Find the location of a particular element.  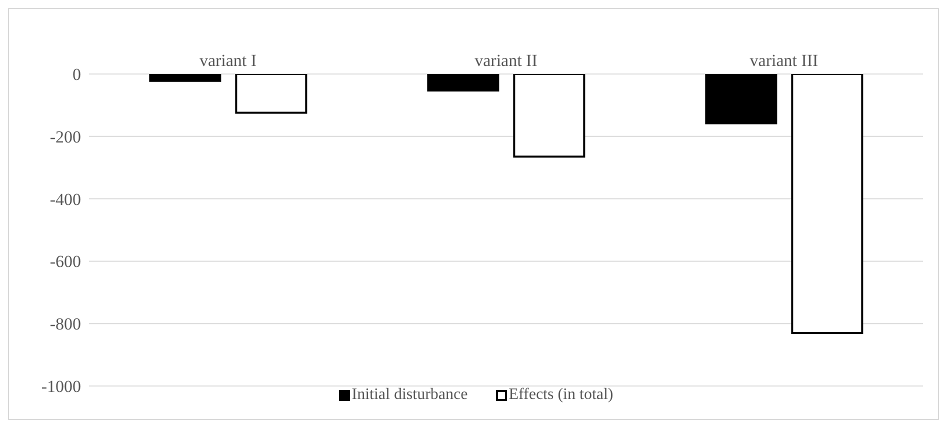

y-tick-label: 0 is located at coordinates (76, 74).